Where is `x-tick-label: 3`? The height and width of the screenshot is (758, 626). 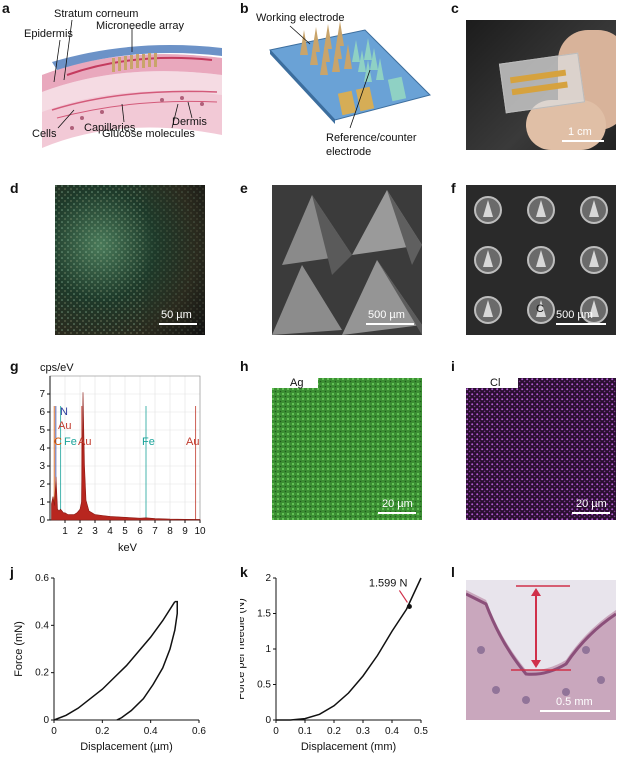
x-tick-label: 3 is located at coordinates (95, 531).